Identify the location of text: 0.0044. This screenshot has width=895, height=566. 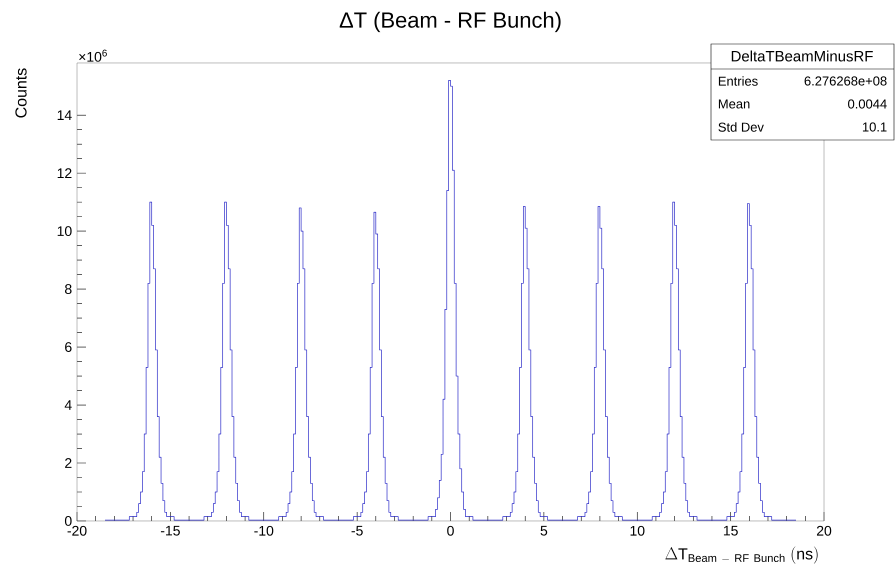
(867, 104).